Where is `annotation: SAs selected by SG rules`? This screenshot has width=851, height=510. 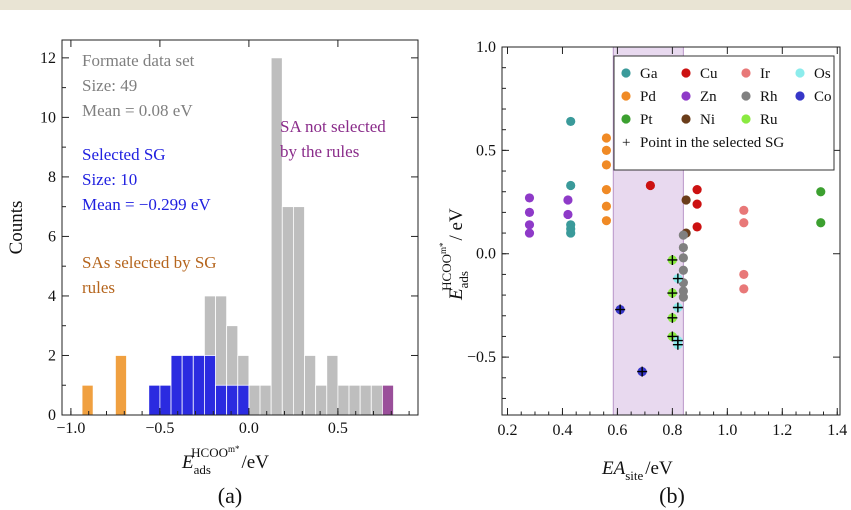
annotation: SAs selected by SG rules is located at coordinates (149, 275).